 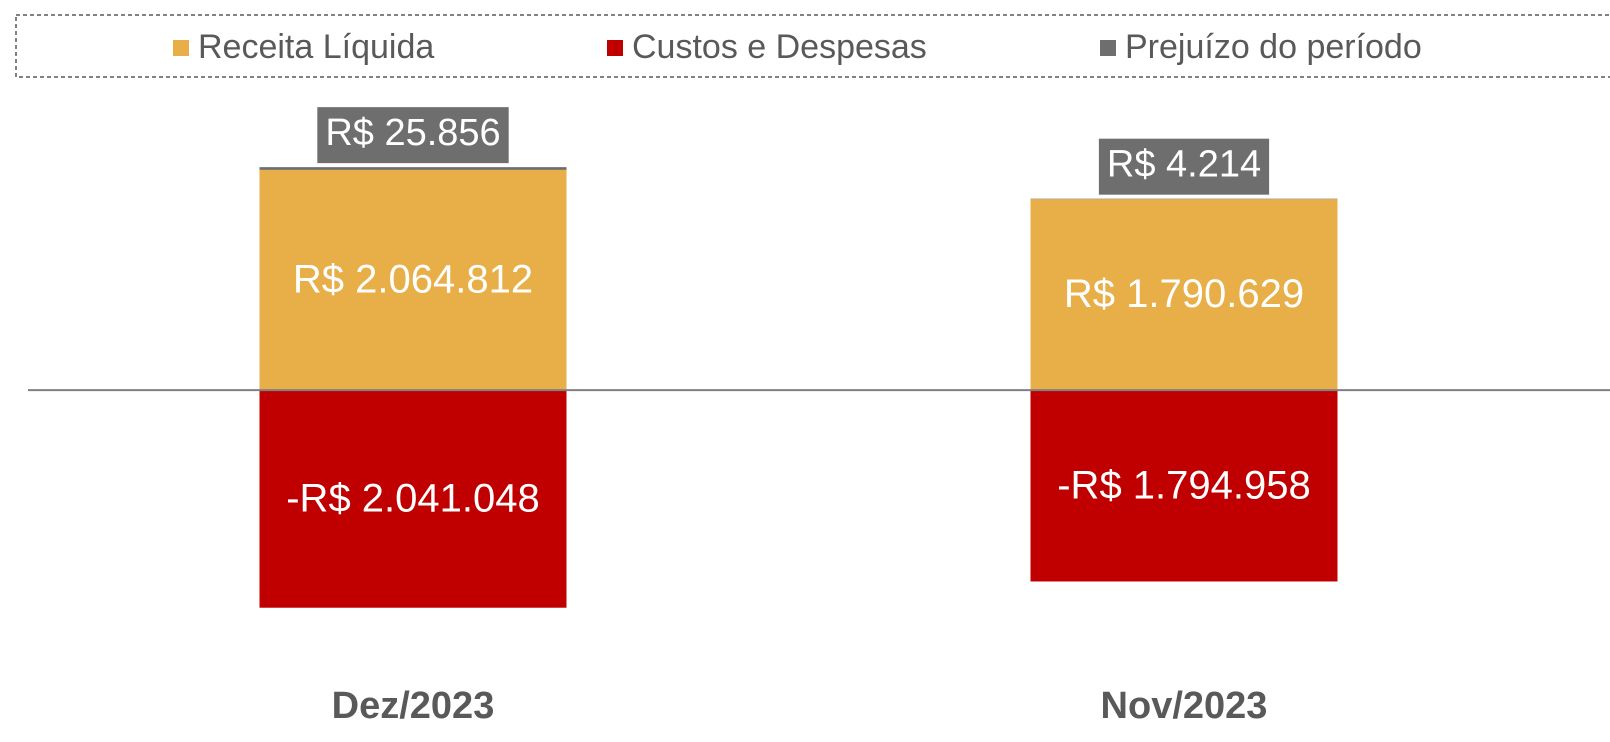 What do you see at coordinates (1273, 47) in the screenshot?
I see `legend-label: Prejuízo do período` at bounding box center [1273, 47].